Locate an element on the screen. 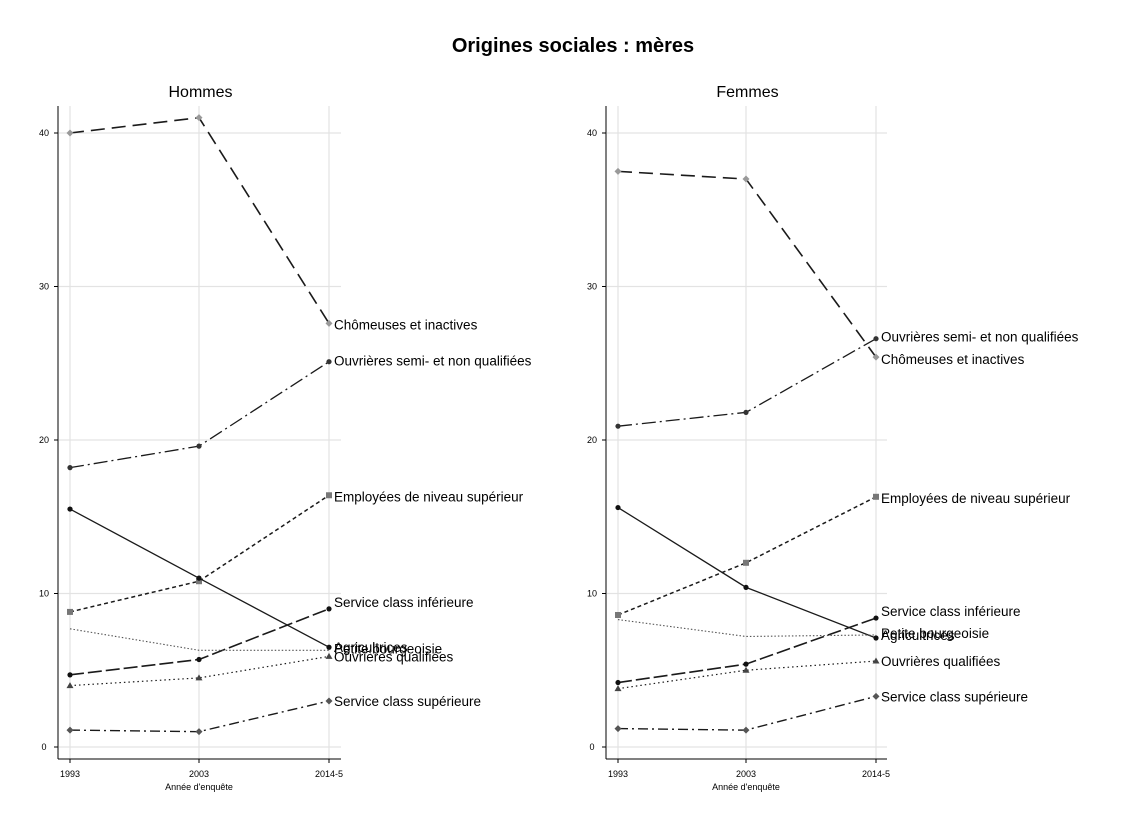 This screenshot has width=1123, height=827. series-5: Agricultrices is located at coordinates (237, 580).